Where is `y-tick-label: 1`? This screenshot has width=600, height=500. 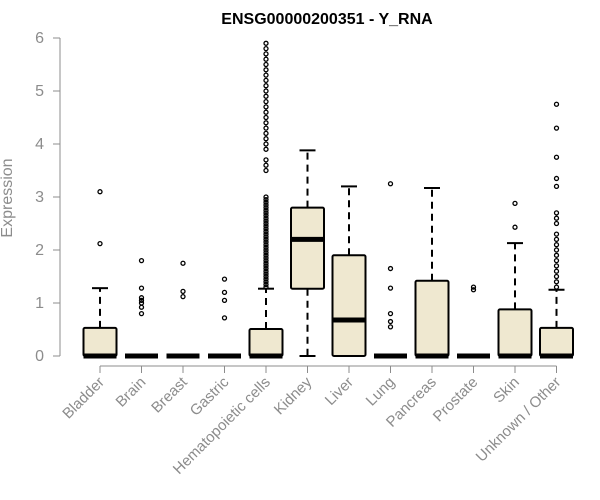
y-tick-label: 1 is located at coordinates (39, 303).